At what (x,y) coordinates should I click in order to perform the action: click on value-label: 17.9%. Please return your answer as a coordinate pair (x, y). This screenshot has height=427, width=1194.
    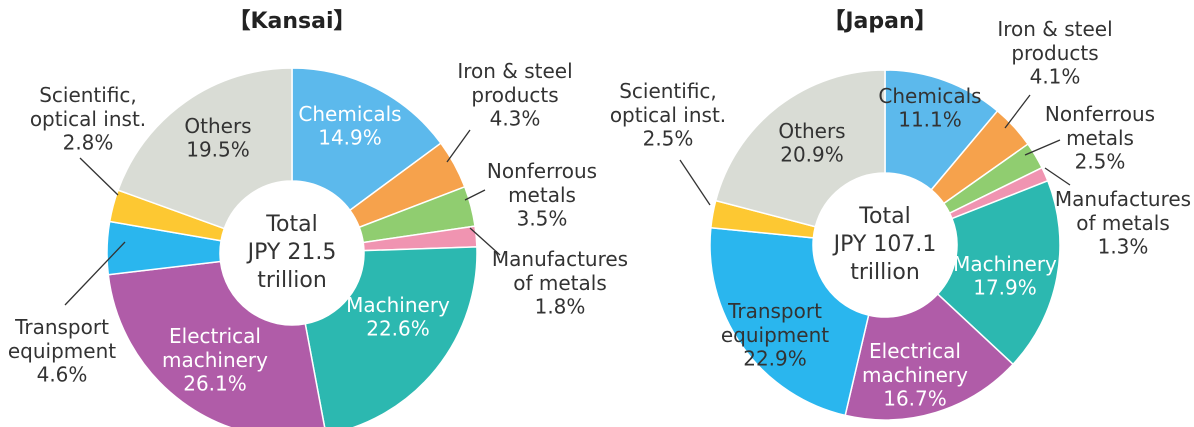
    Looking at the image, I should click on (1005, 288).